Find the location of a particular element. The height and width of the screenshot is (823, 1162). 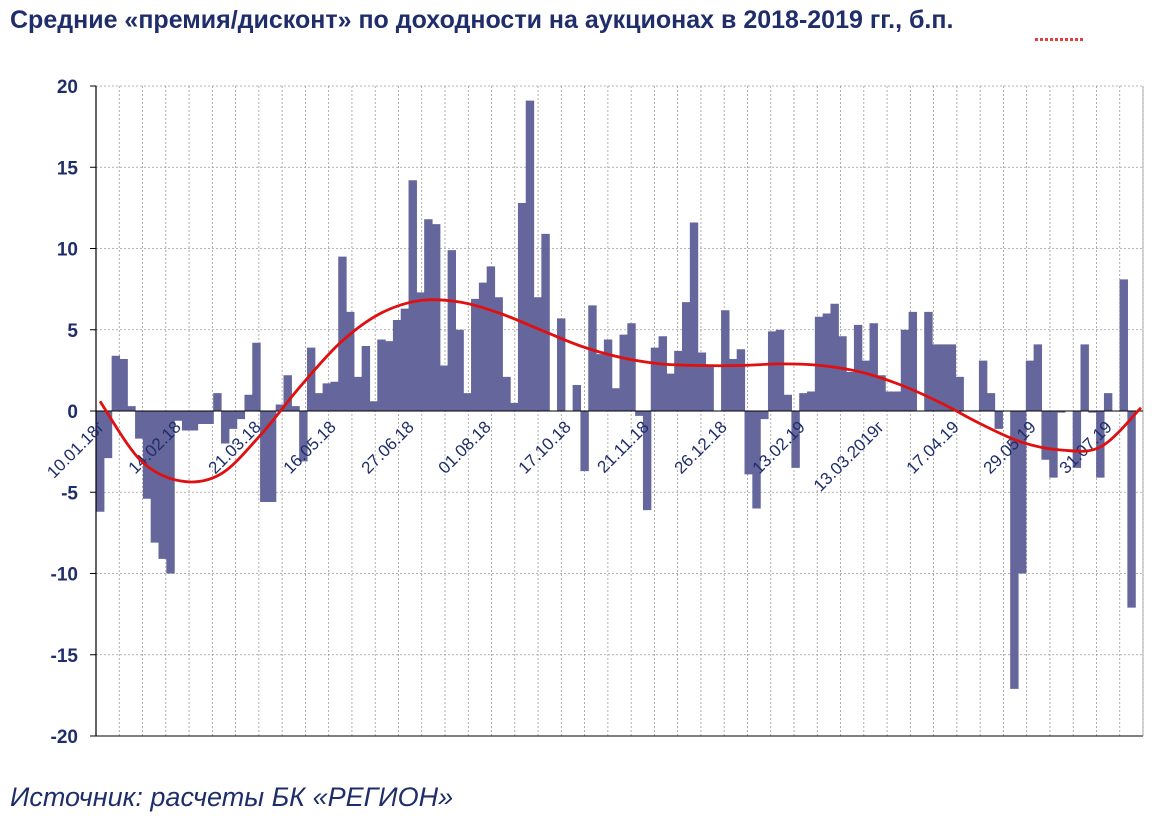

x-tick-label: 13.03.2019г is located at coordinates (849, 456).